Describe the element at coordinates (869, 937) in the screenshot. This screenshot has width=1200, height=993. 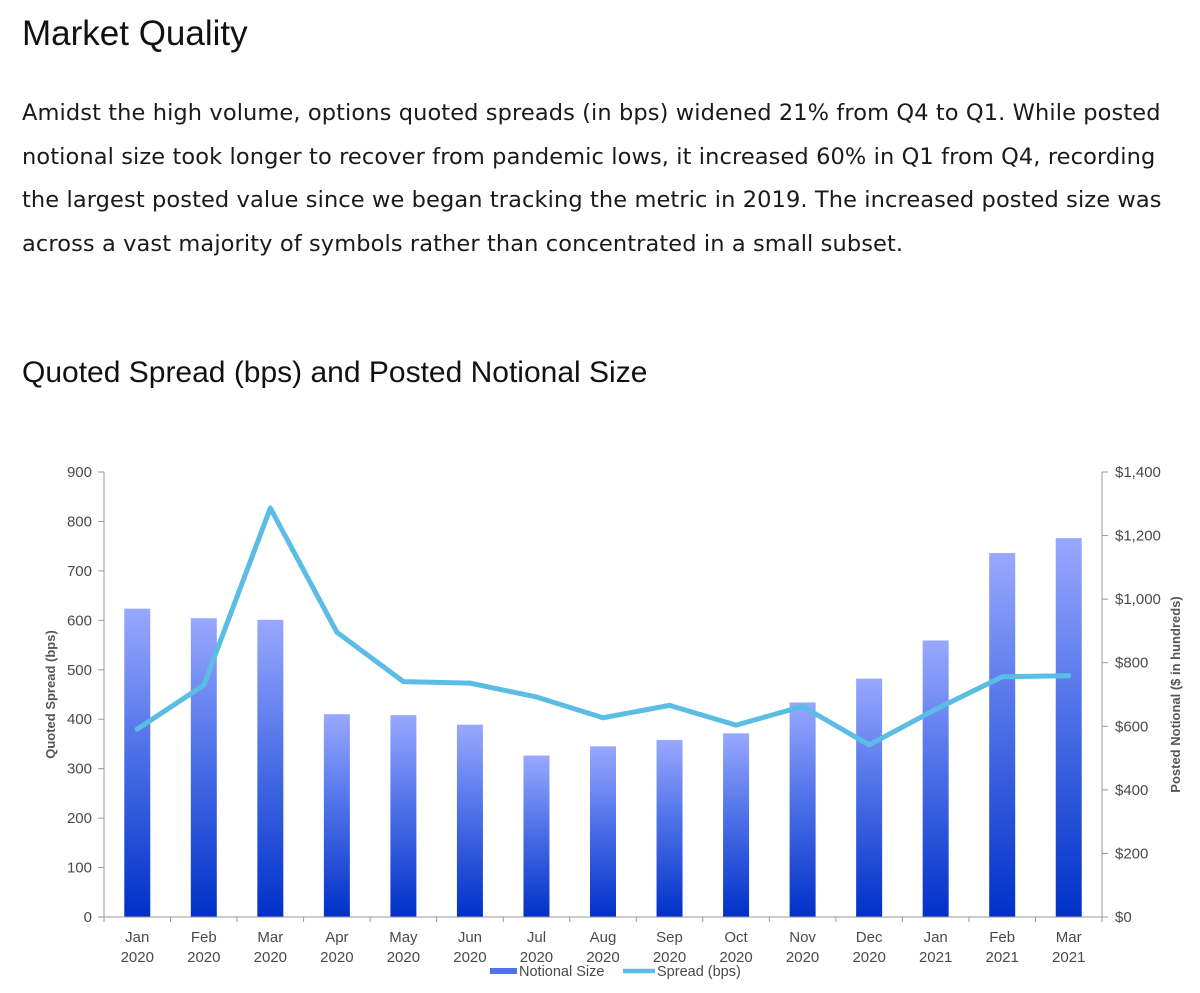
I see `x-label-month-11: Dec` at that location.